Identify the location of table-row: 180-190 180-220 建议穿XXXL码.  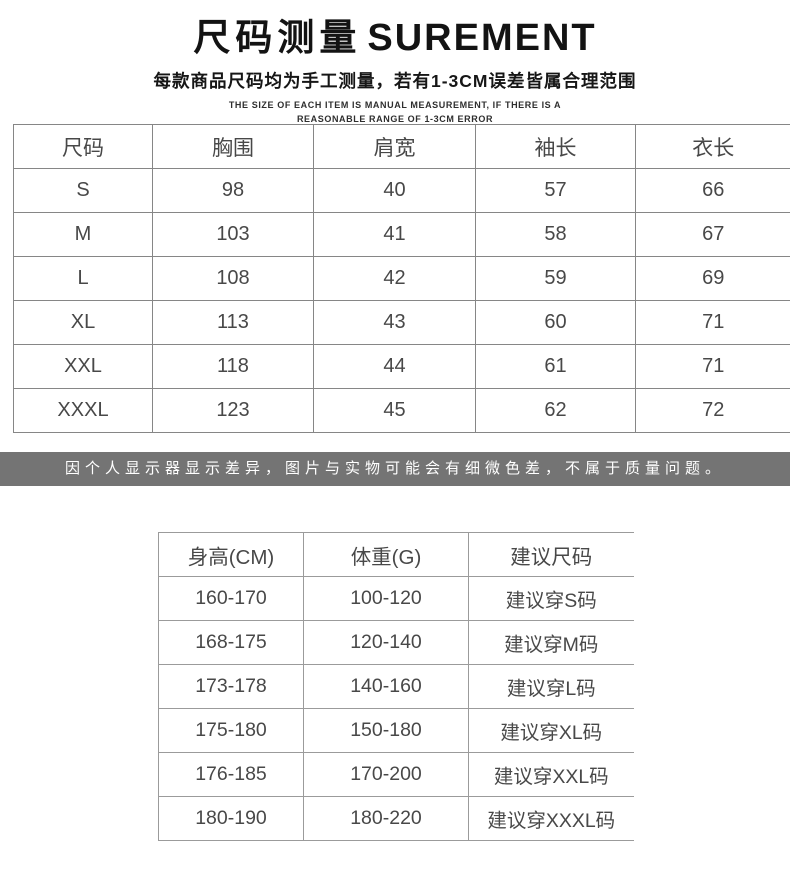
(396, 818).